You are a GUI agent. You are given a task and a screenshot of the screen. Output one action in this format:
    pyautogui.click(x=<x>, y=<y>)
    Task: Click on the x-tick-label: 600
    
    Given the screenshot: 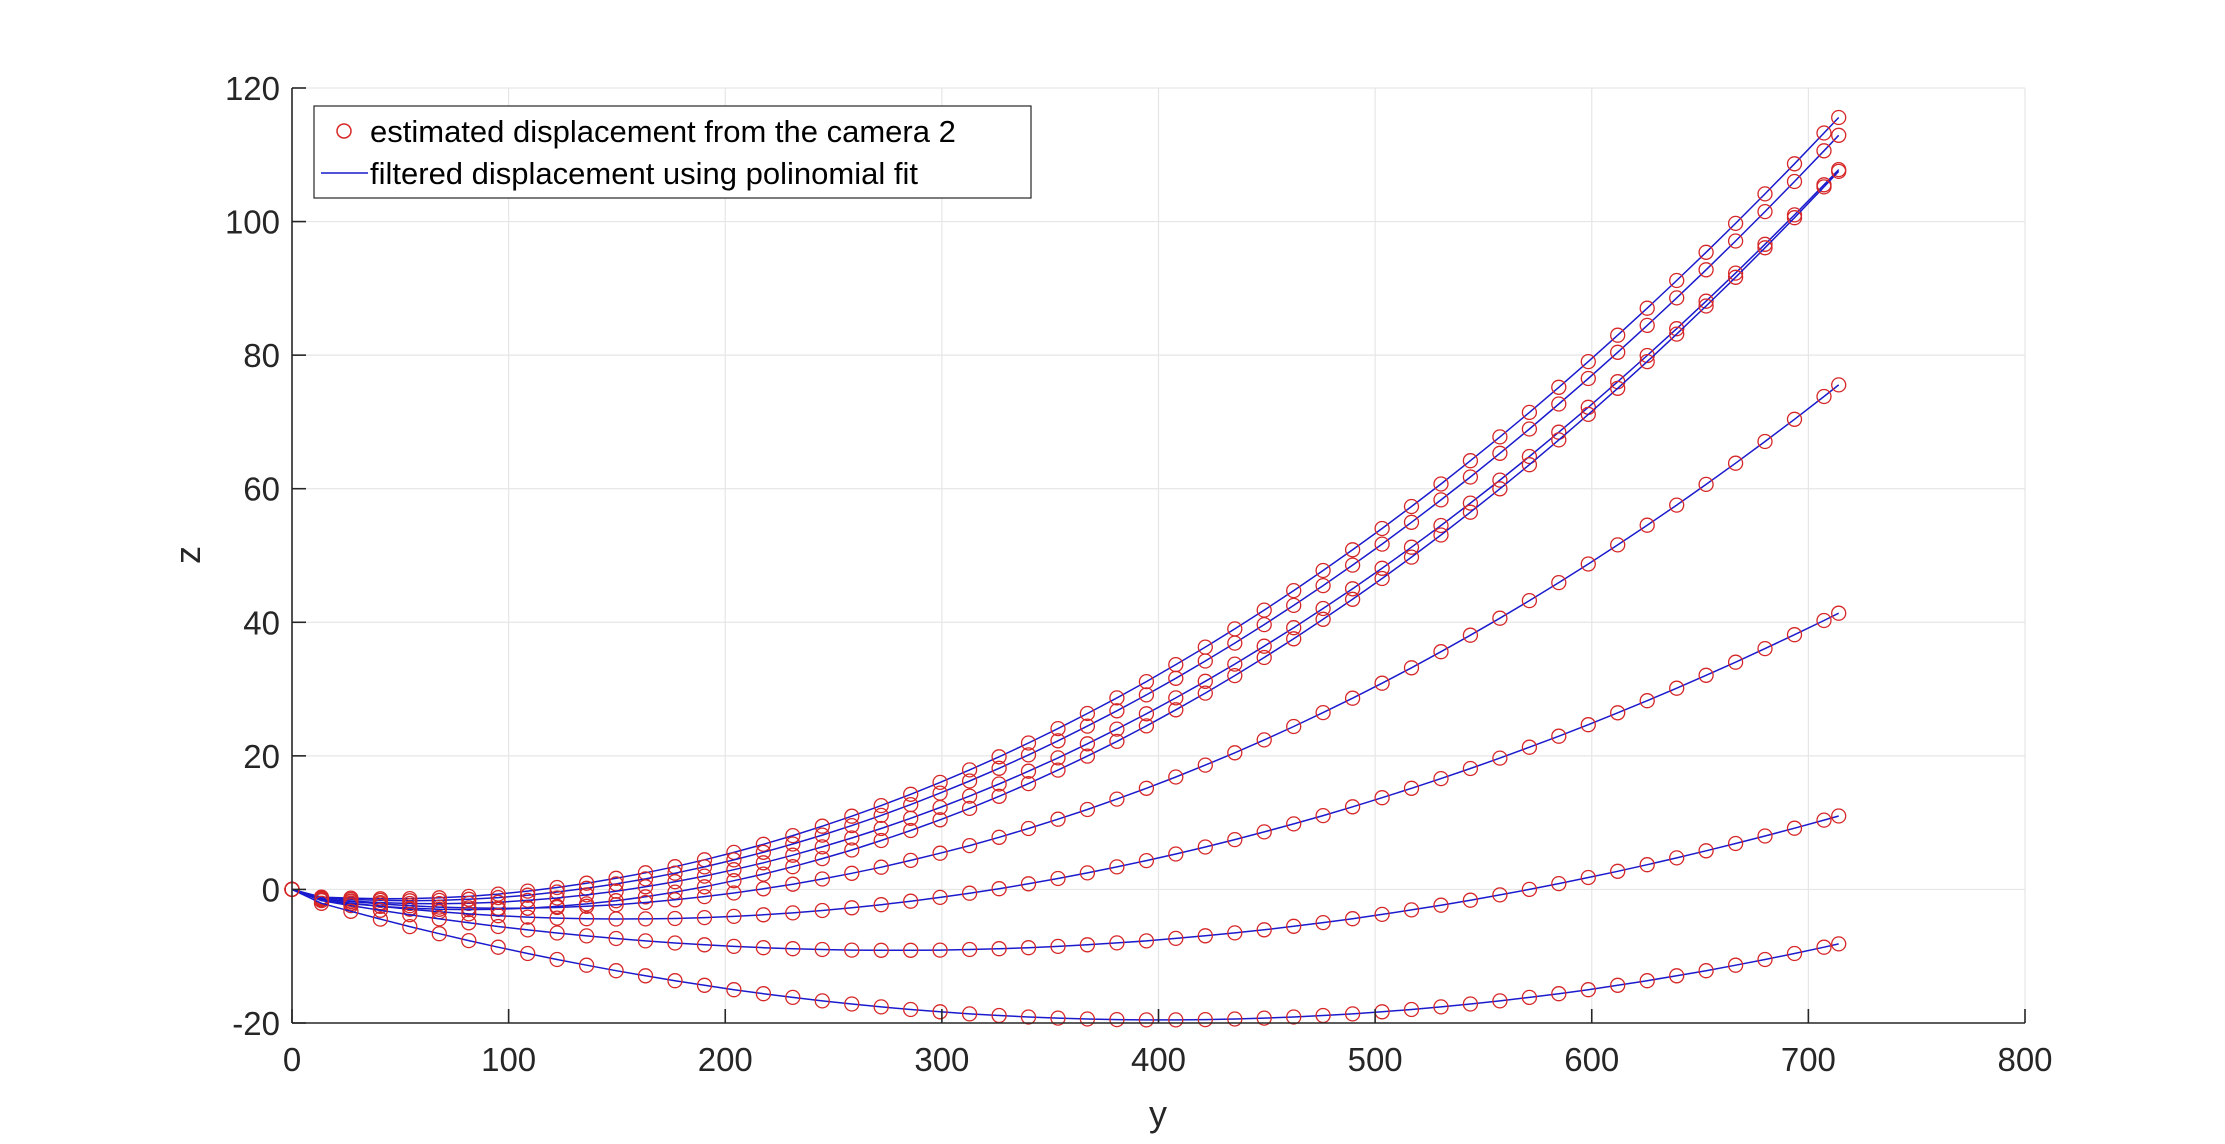 What is the action you would take?
    pyautogui.click(x=1591, y=1059)
    